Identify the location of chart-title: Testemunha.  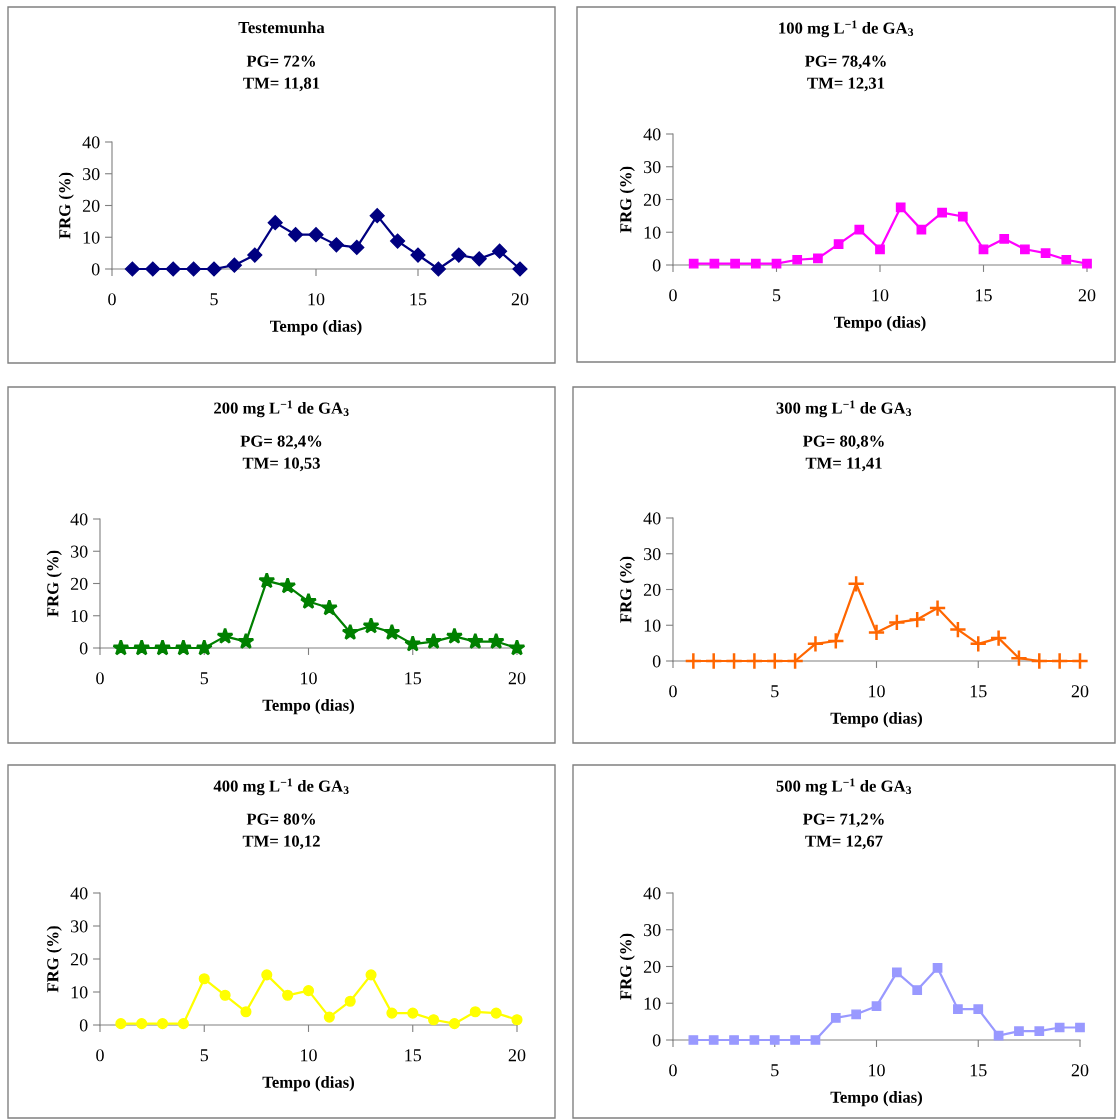
(281, 27).